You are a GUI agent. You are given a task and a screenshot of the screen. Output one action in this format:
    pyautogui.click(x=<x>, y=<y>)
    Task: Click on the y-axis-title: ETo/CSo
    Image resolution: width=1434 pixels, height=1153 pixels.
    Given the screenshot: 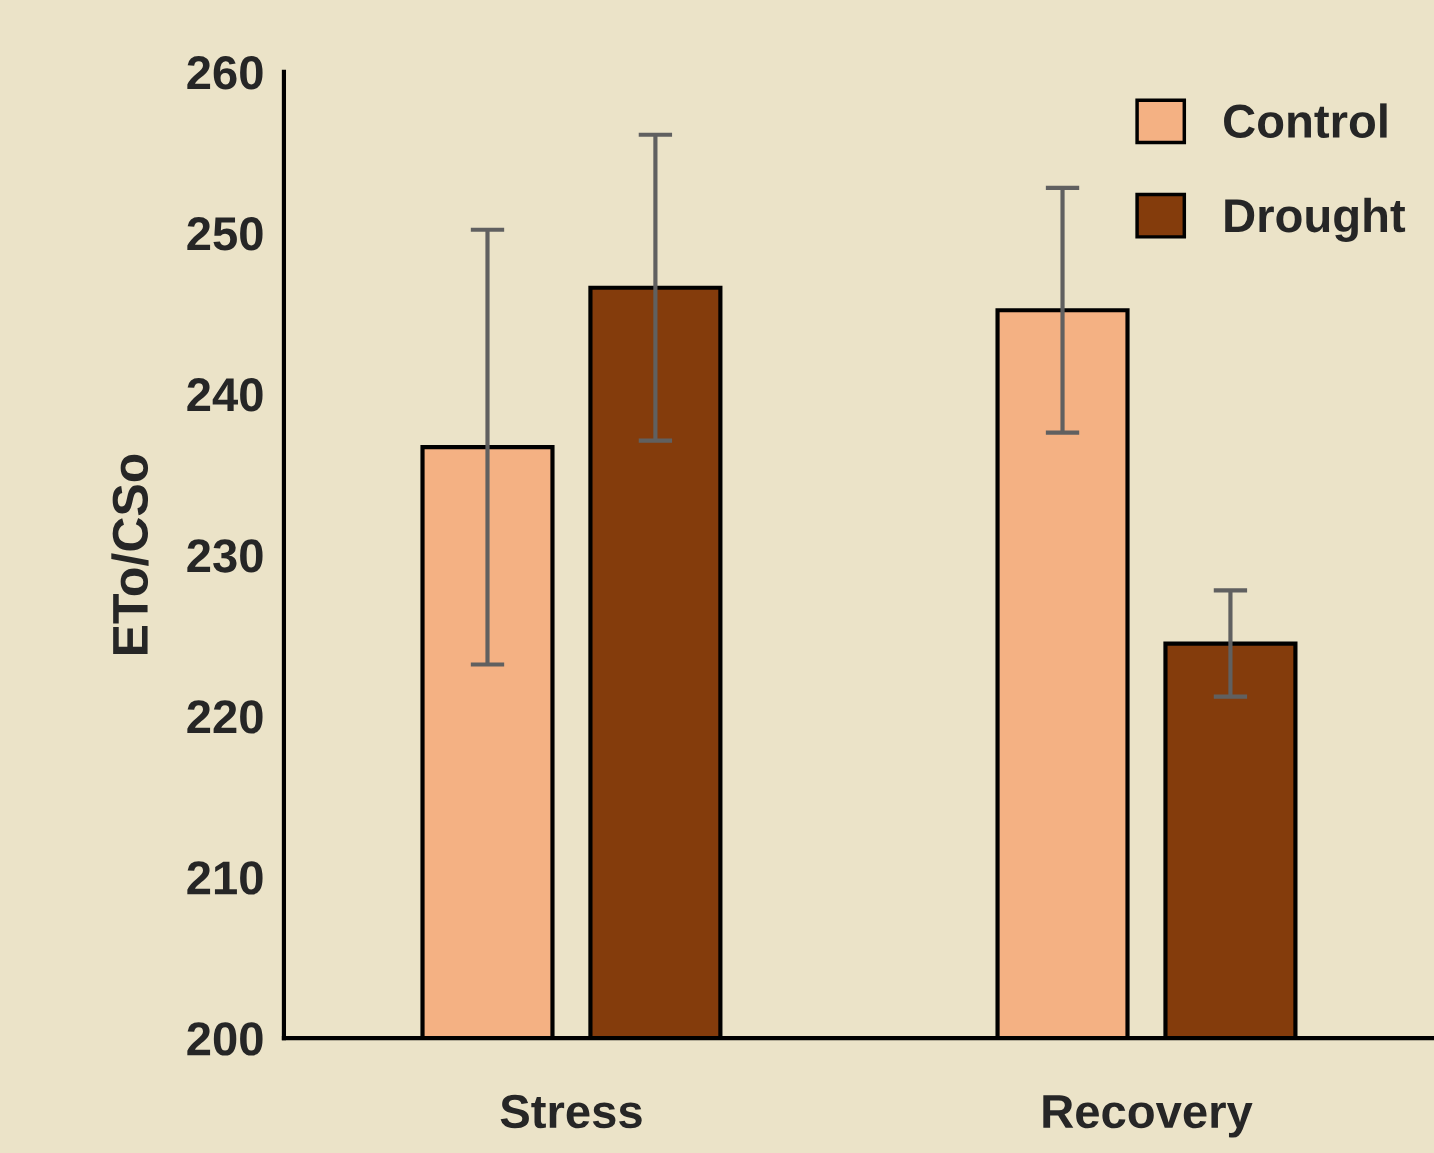 What is the action you would take?
    pyautogui.click(x=130, y=554)
    